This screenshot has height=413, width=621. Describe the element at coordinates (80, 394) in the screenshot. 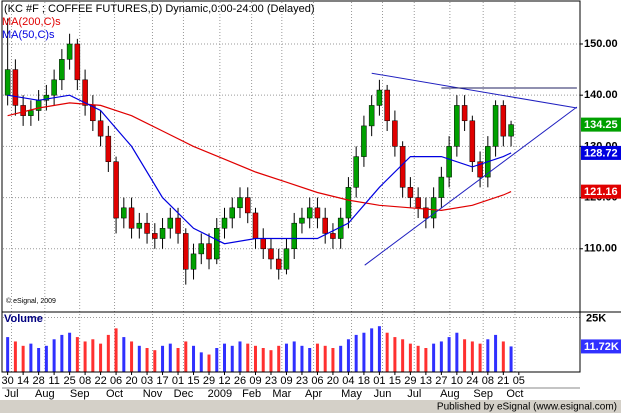

I see `month-label: Sep` at that location.